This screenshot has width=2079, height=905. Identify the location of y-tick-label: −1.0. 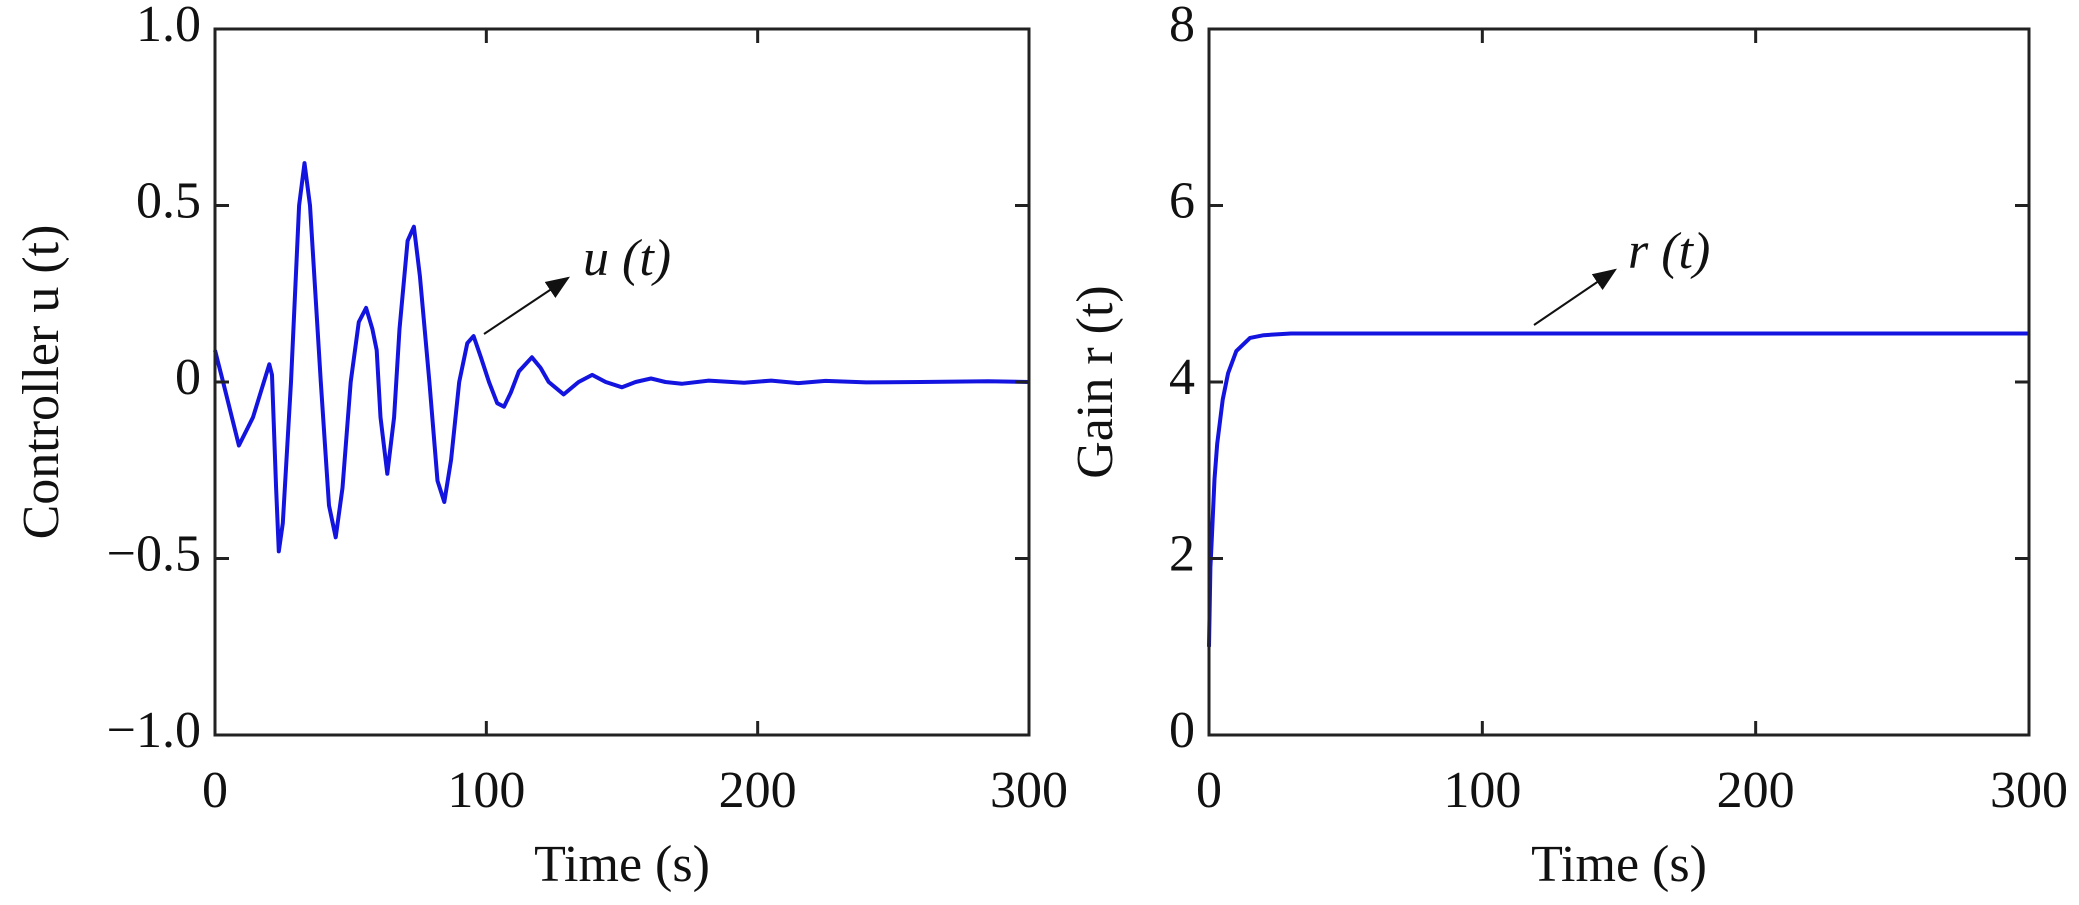
(154, 730).